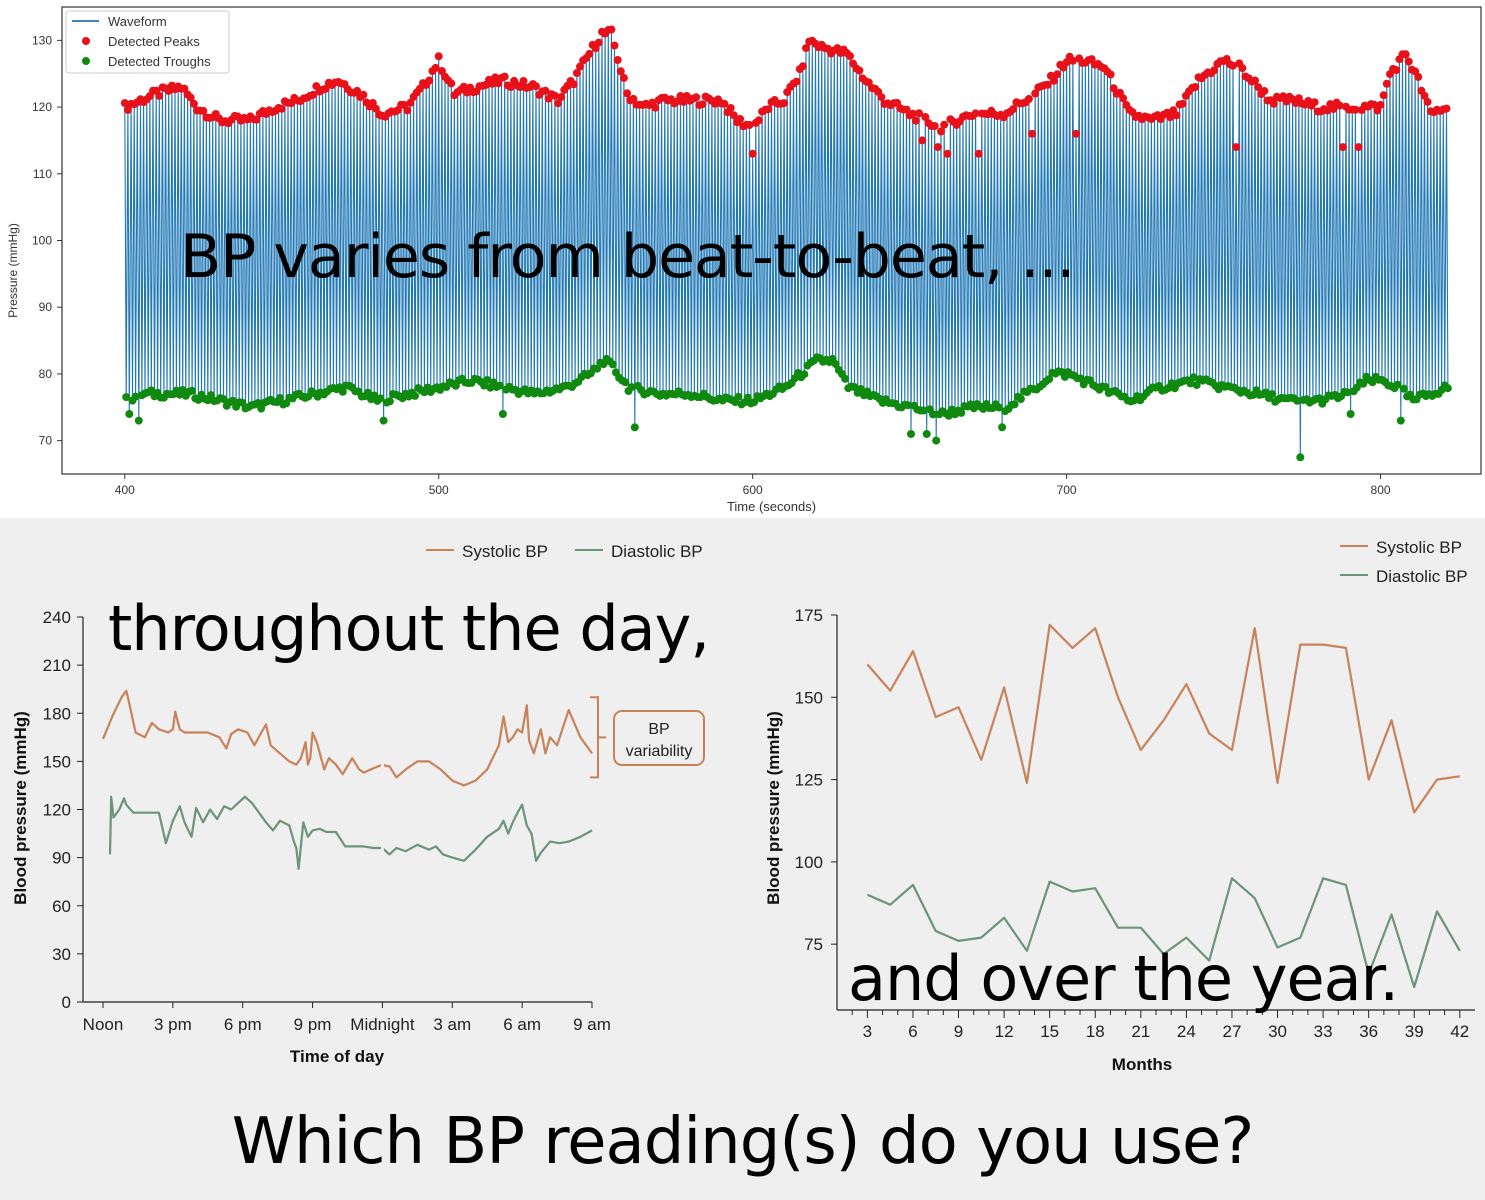 This screenshot has height=1200, width=1485. I want to click on question-caption: Which BP reading(s) do you use?, so click(743, 1142).